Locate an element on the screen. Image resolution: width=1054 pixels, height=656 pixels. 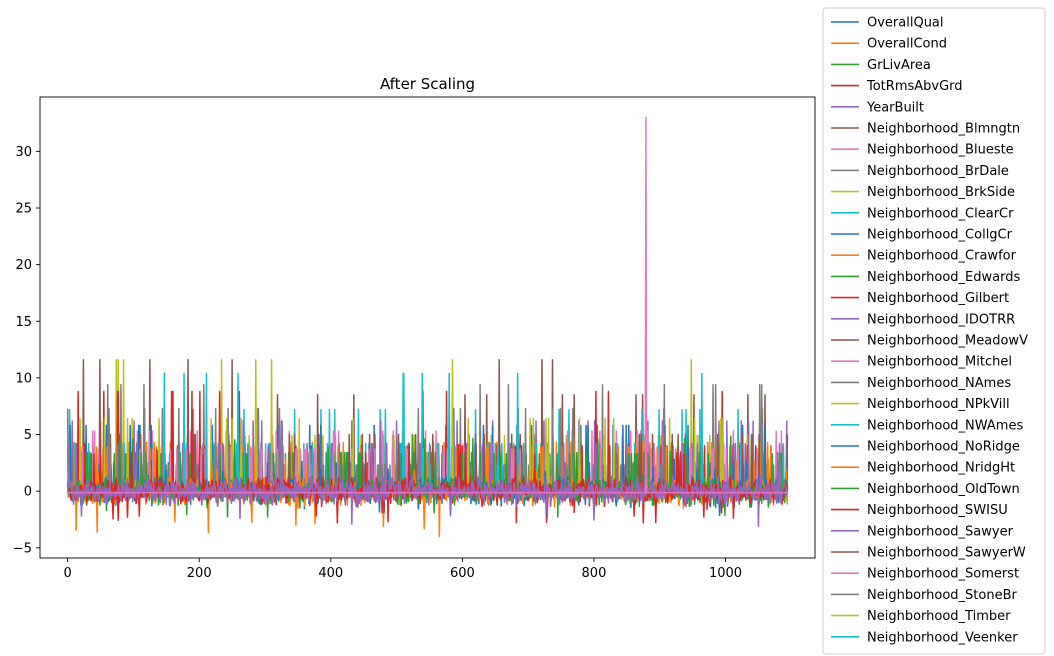
legend-entry-label: Neighborhood_NridgHt is located at coordinates (941, 468).